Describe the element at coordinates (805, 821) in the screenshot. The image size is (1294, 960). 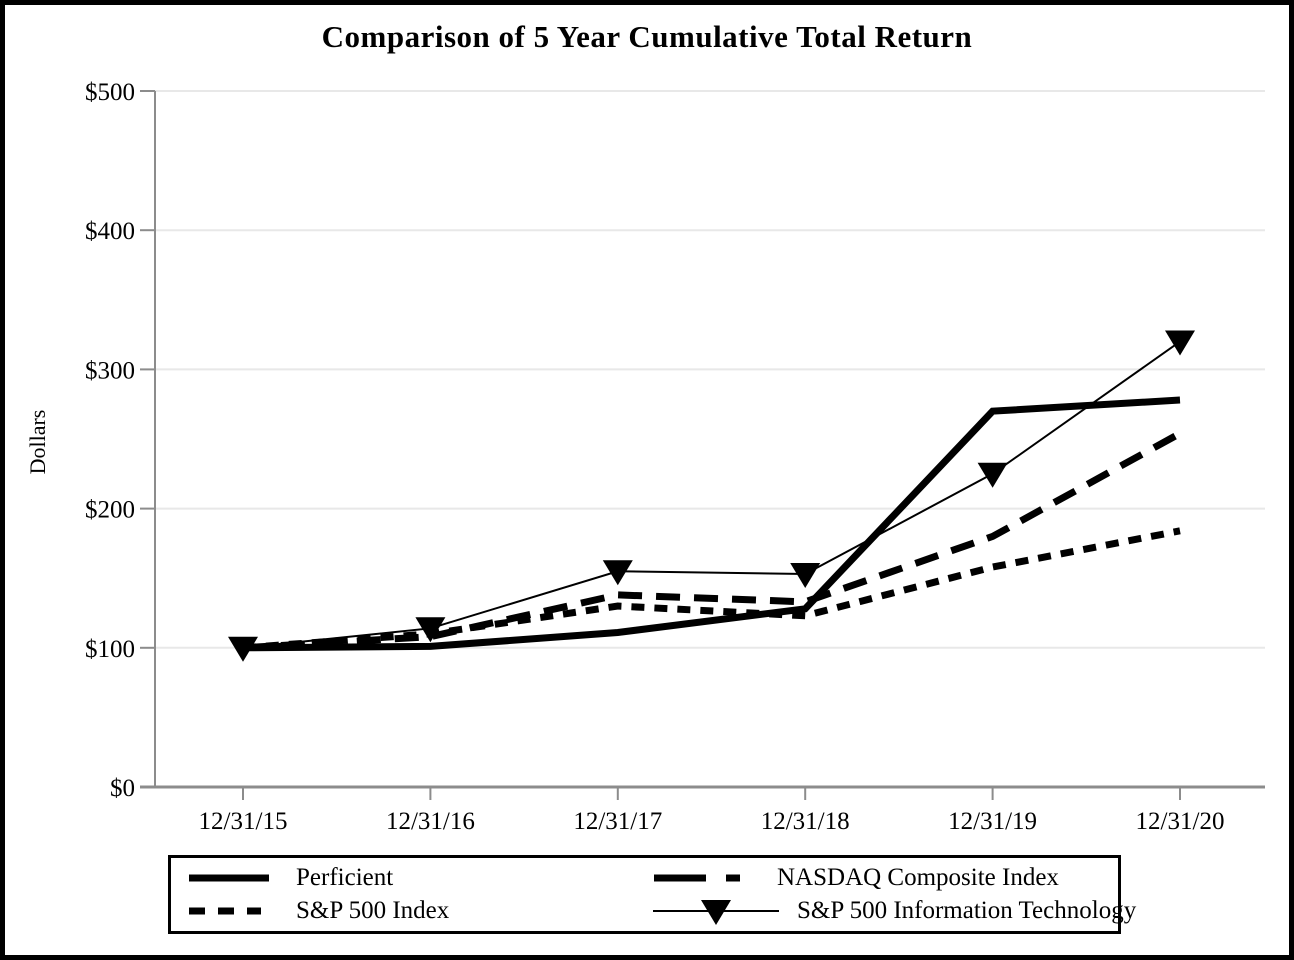
I see `x-tick-label: 12/31/18` at that location.